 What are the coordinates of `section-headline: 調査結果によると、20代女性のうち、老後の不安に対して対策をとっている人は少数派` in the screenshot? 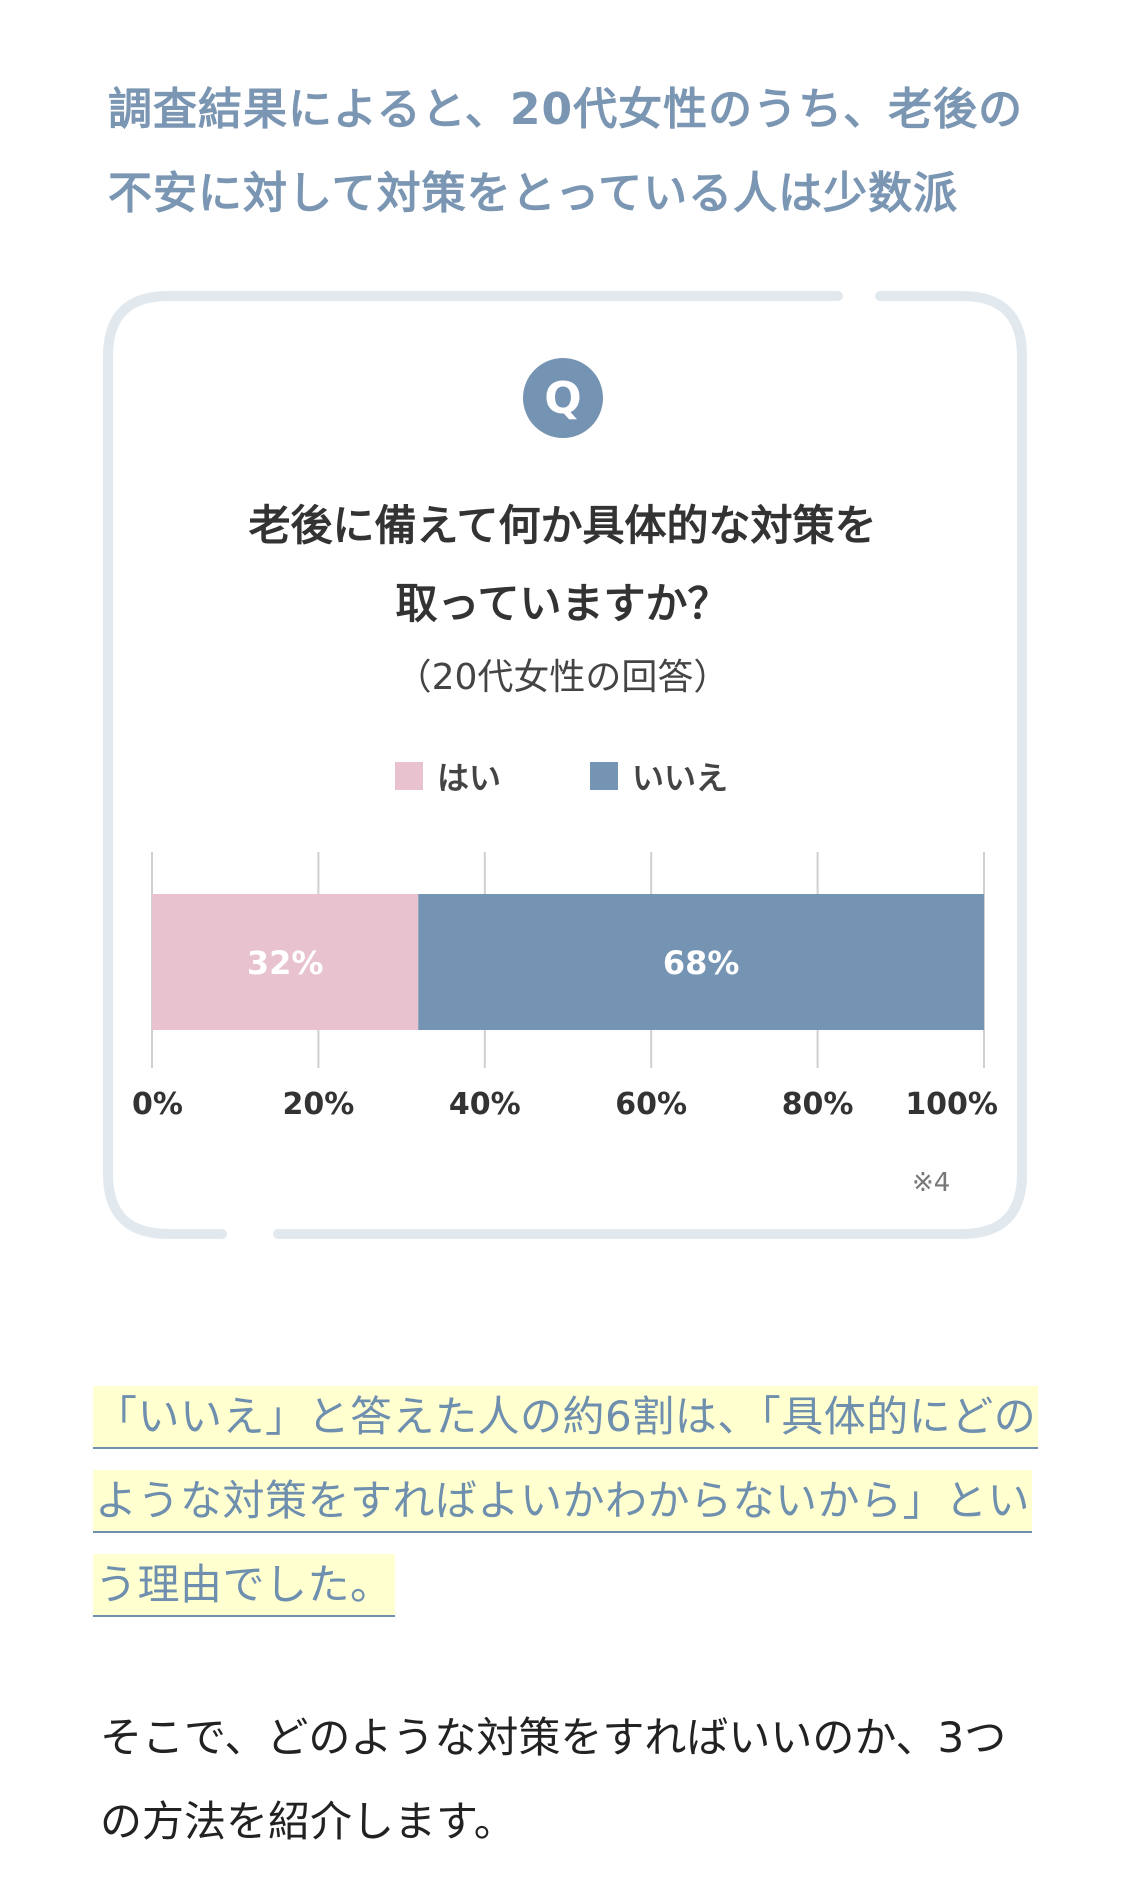 It's located at (566, 151).